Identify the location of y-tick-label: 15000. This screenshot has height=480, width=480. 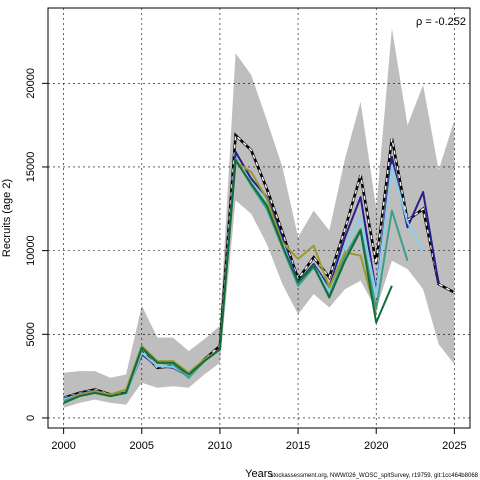
(31, 167).